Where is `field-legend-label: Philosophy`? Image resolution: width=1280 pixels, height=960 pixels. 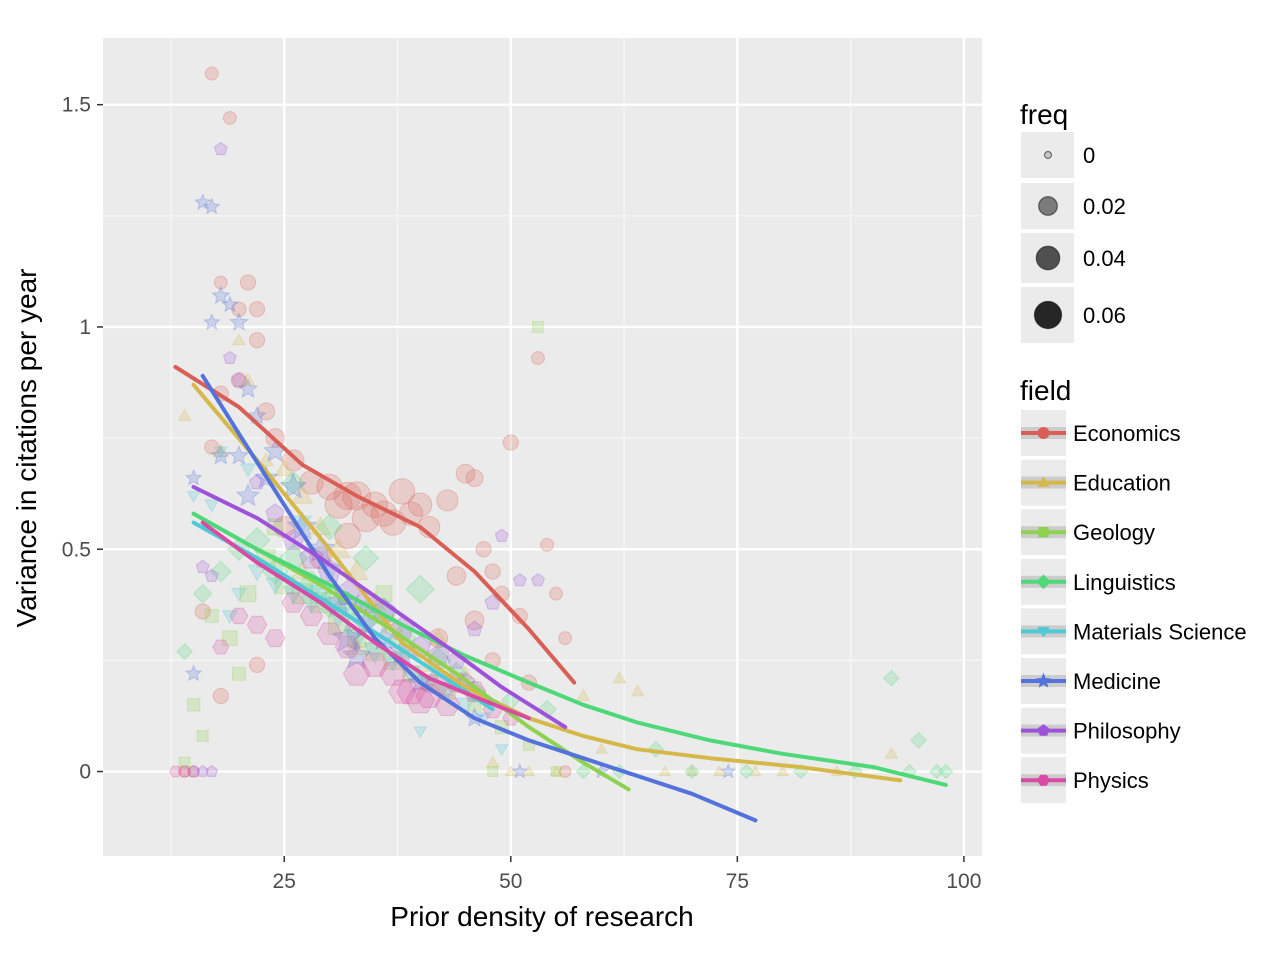 field-legend-label: Philosophy is located at coordinates (1127, 731).